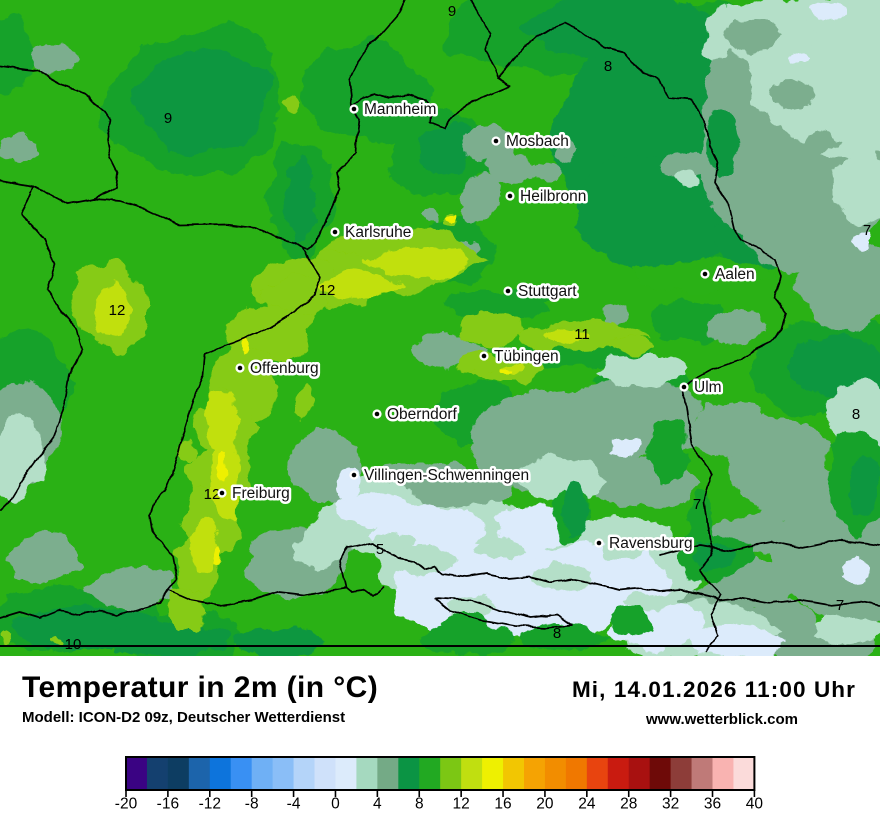 The height and width of the screenshot is (830, 880). Describe the element at coordinates (712, 804) in the screenshot. I see `svg-text: 36` at that location.